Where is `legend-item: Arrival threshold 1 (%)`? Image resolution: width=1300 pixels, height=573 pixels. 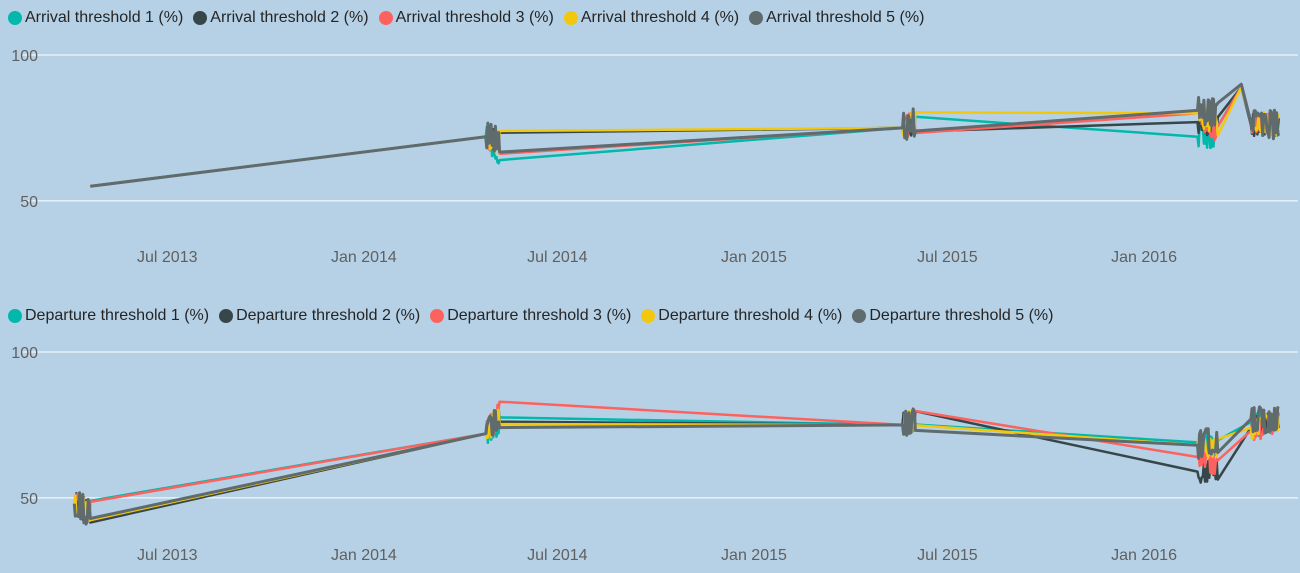
legend-item: Arrival threshold 1 (%) is located at coordinates (95, 18).